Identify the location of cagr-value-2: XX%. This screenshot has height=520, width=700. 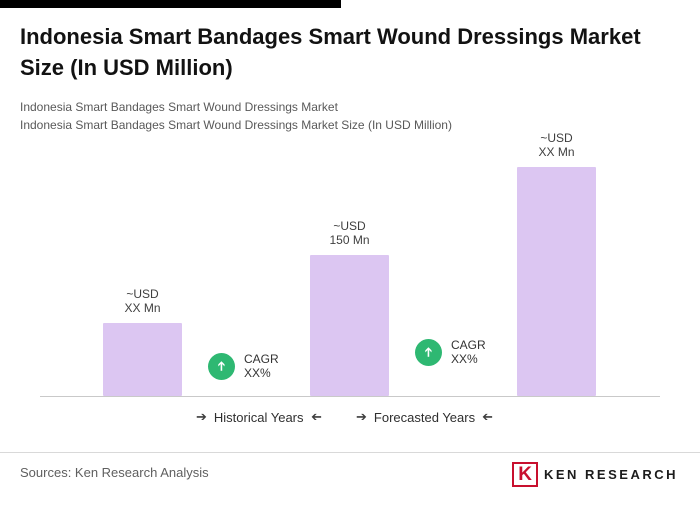
(464, 359).